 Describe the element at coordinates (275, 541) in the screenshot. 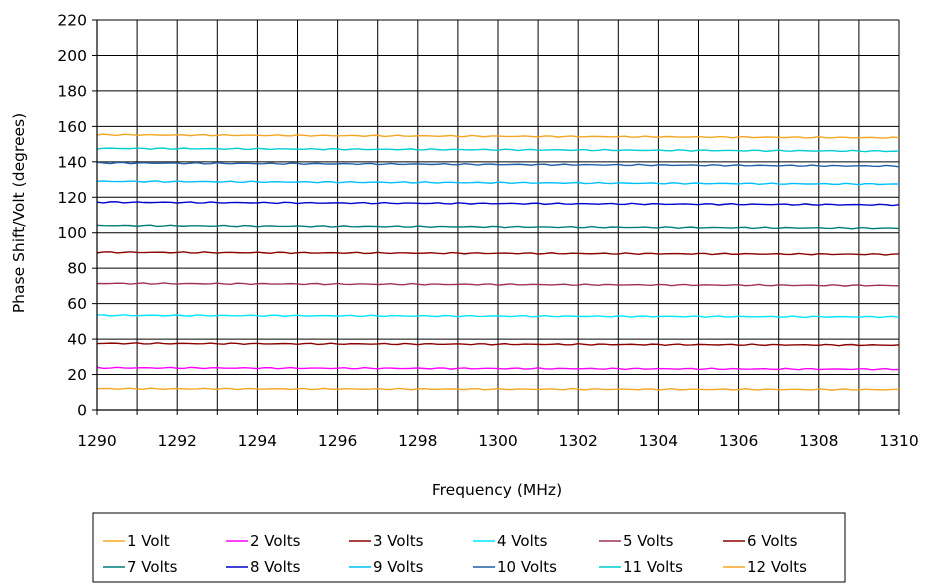

I see `legend-label: 2 Volts` at that location.